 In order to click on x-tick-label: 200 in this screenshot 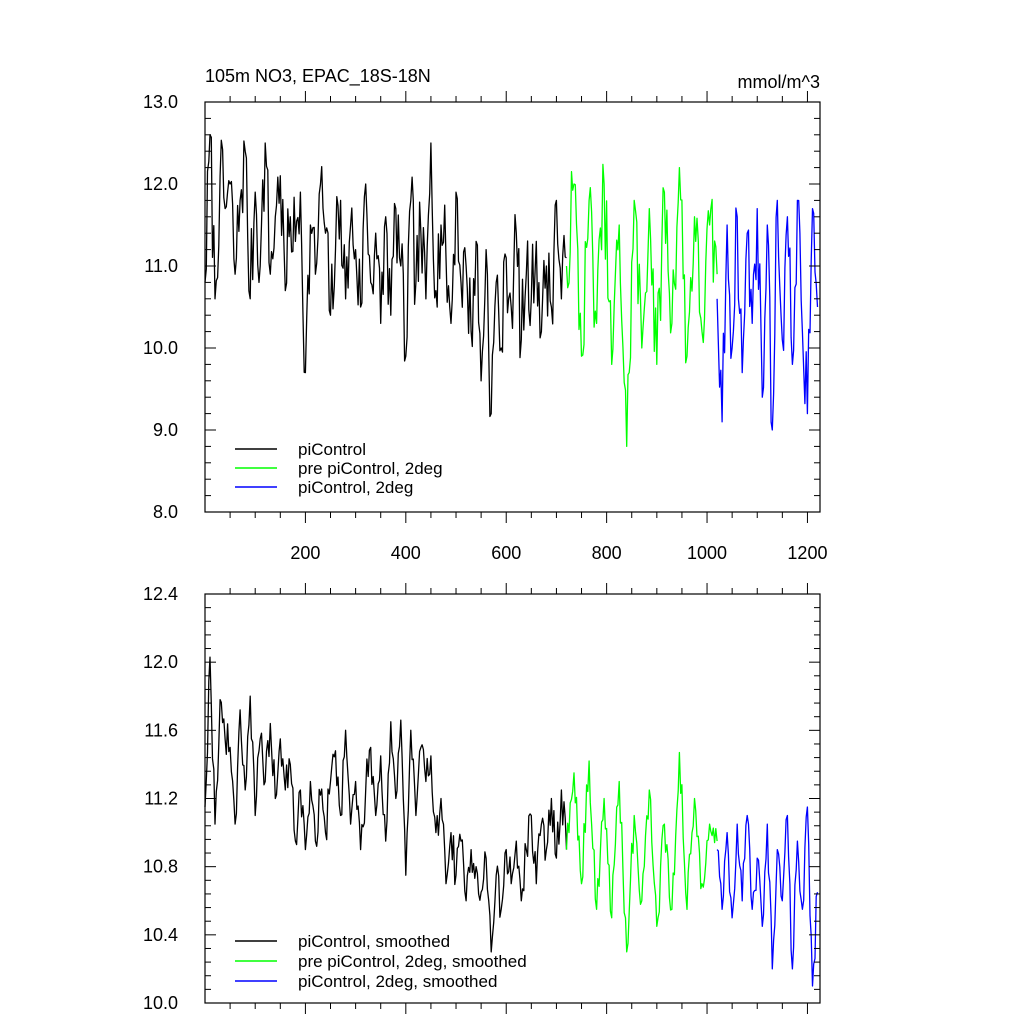, I will do `click(305, 553)`.